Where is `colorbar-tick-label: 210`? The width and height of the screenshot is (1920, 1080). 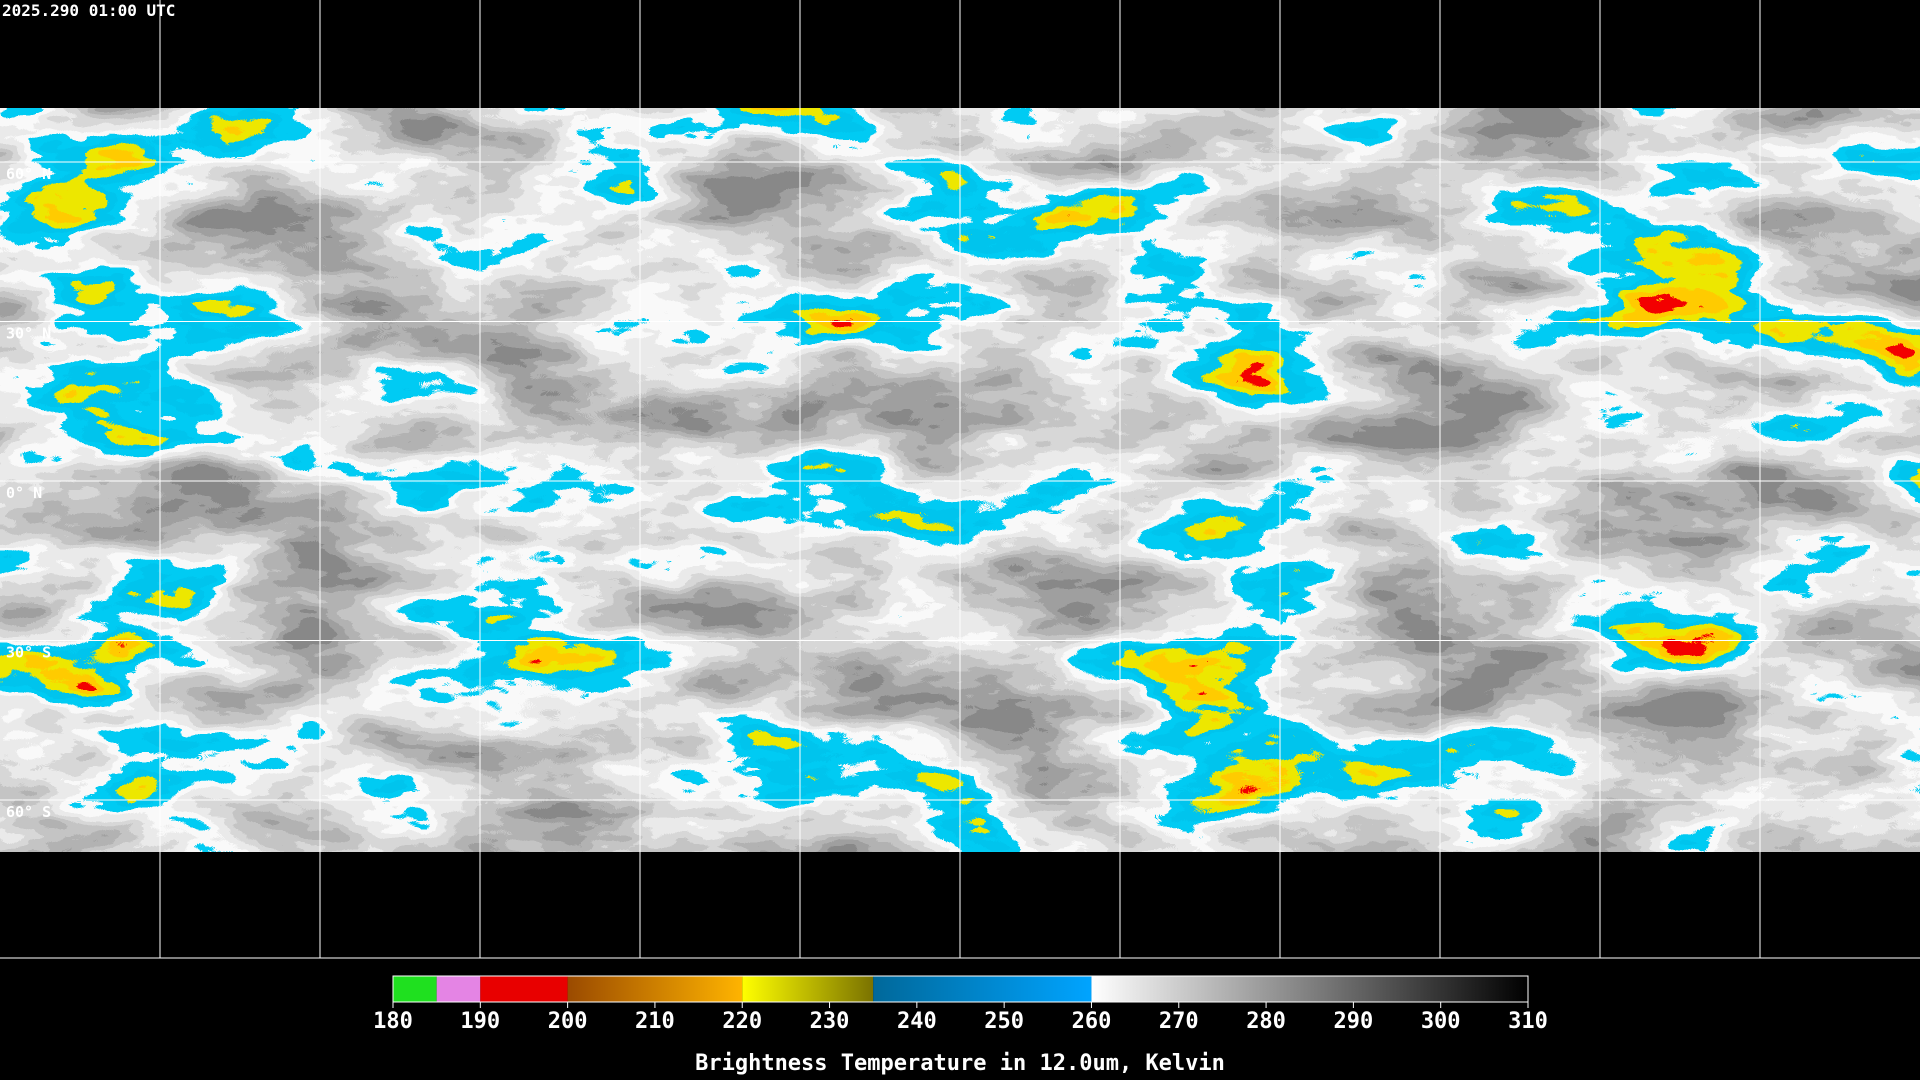
colorbar-tick-label: 210 is located at coordinates (655, 1021).